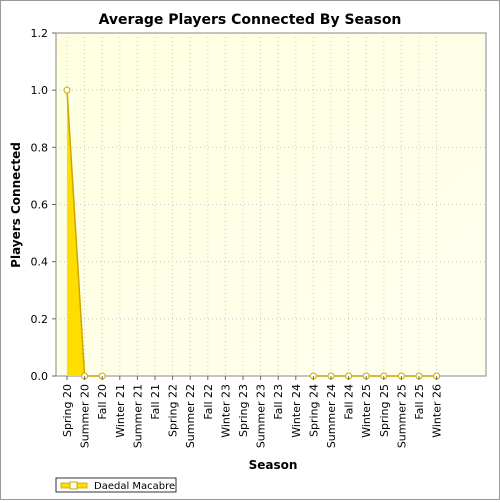  I want to click on x-tick-label: Fall 22, so click(208, 402).